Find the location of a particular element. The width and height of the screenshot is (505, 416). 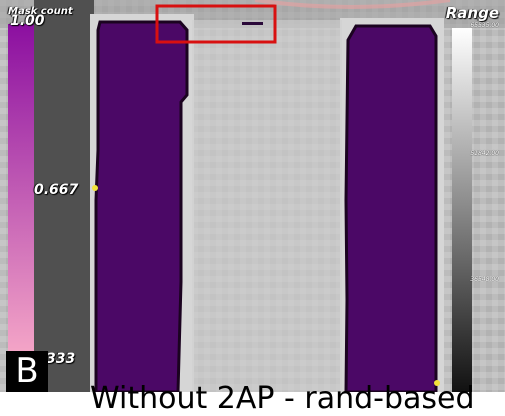

range-tick-low: 36548.00 is located at coordinates (484, 279).